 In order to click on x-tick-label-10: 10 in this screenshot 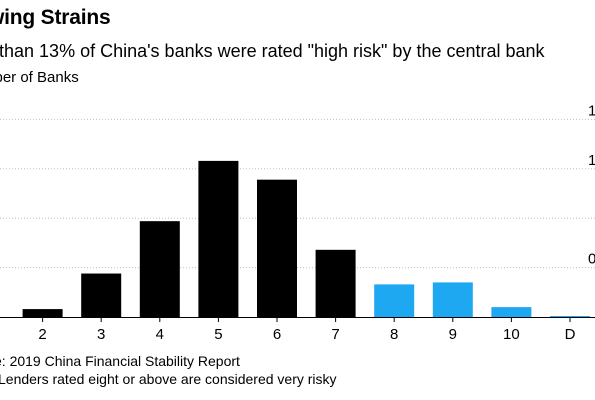, I will do `click(511, 334)`.